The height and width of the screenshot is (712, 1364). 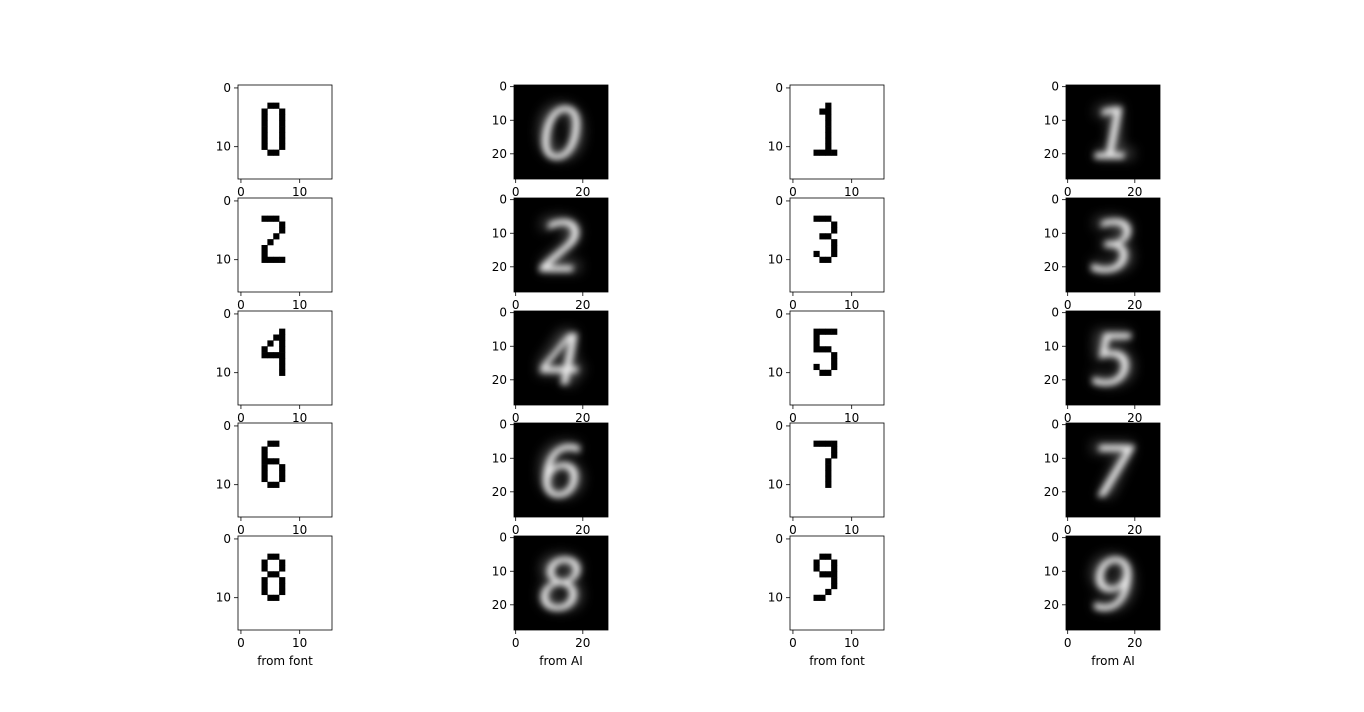 What do you see at coordinates (561, 661) in the screenshot?
I see `x-axis-label: from AI` at bounding box center [561, 661].